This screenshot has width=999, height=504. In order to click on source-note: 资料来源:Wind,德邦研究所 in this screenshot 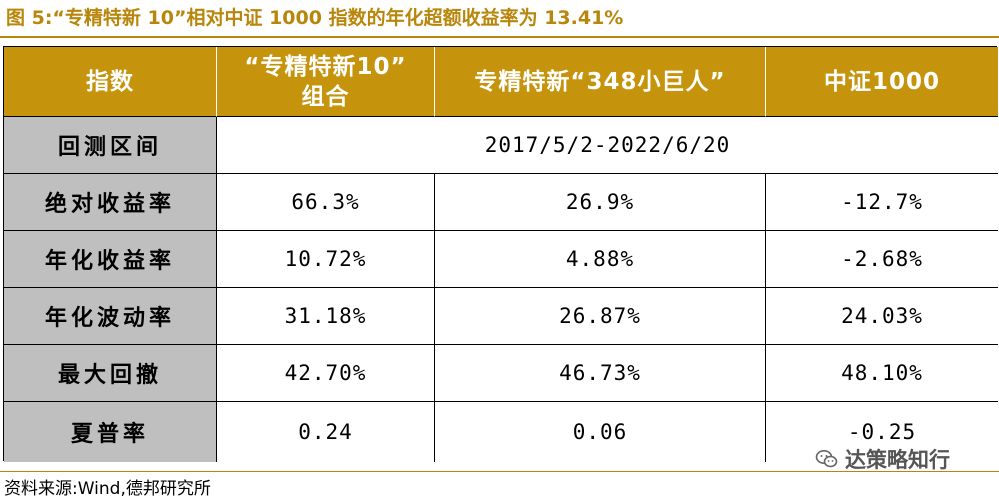, I will do `click(107, 489)`.